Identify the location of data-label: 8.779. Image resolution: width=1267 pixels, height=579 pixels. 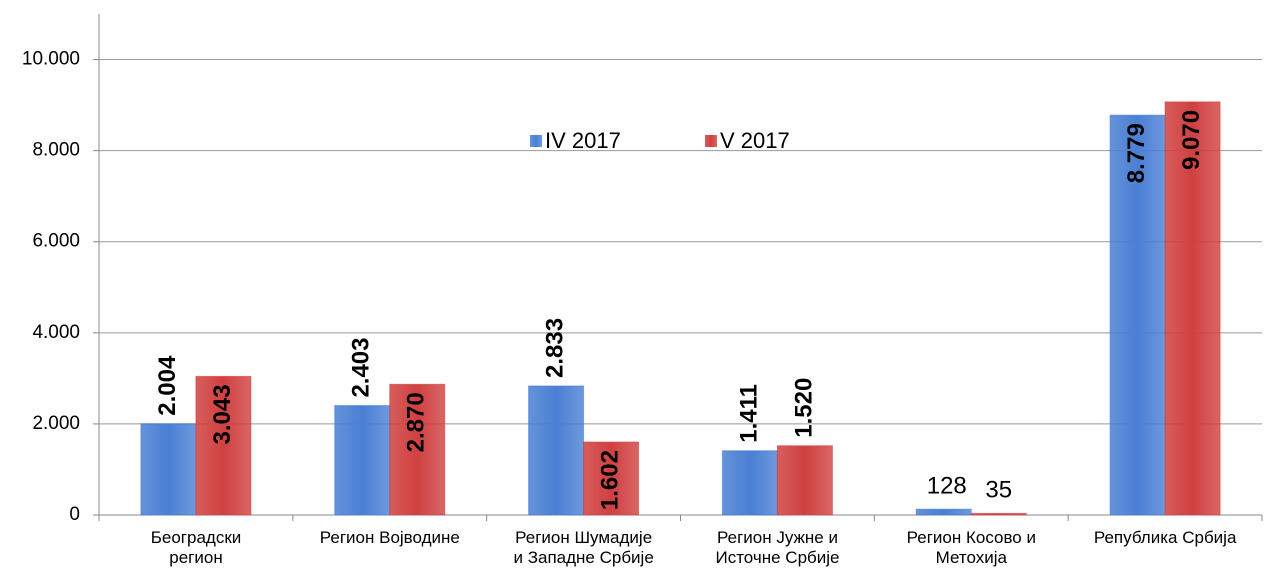
(1136, 153).